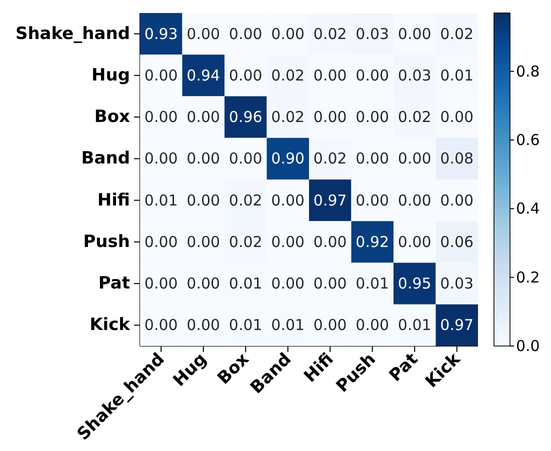 This screenshot has height=451, width=551. Describe the element at coordinates (72, 34) in the screenshot. I see `y-tick-label: Shake_hand` at that location.